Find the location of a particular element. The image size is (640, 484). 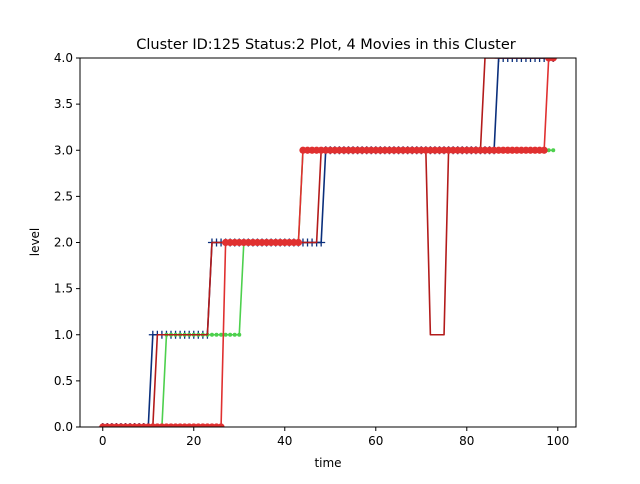

y-tick-label: 2.0 is located at coordinates (63, 243).